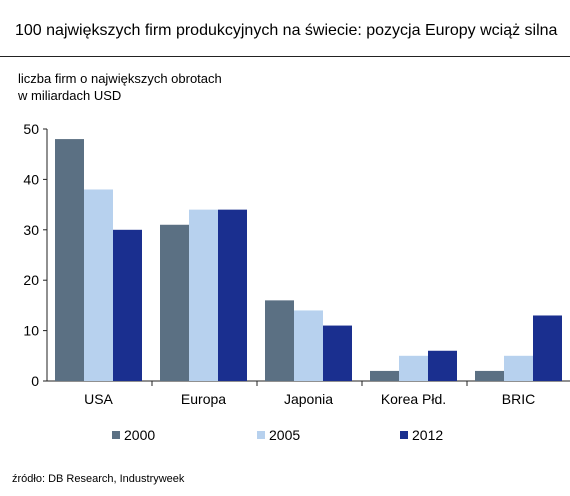 The image size is (570, 496). Describe the element at coordinates (31, 129) in the screenshot. I see `y-tick-label: 50` at that location.